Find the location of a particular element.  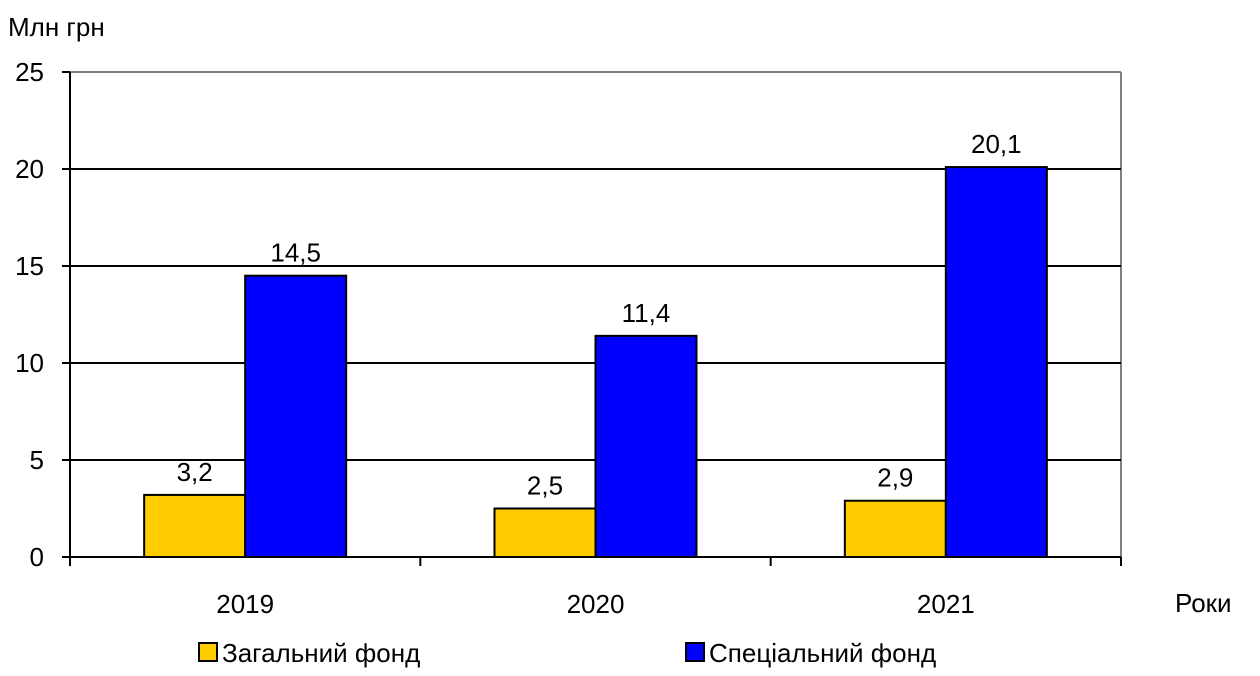

y-tick-label: 25 is located at coordinates (29, 72).